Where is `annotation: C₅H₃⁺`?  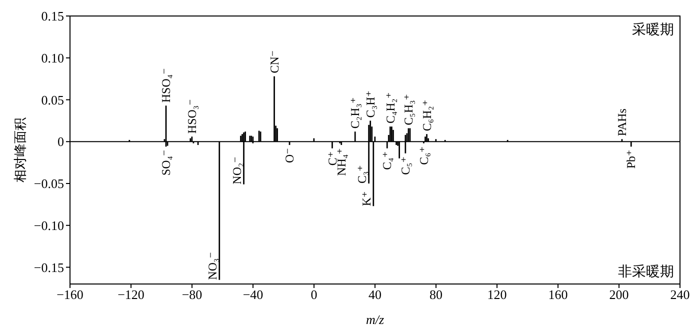 annotation: C₅H₃⁺ is located at coordinates (409, 110).